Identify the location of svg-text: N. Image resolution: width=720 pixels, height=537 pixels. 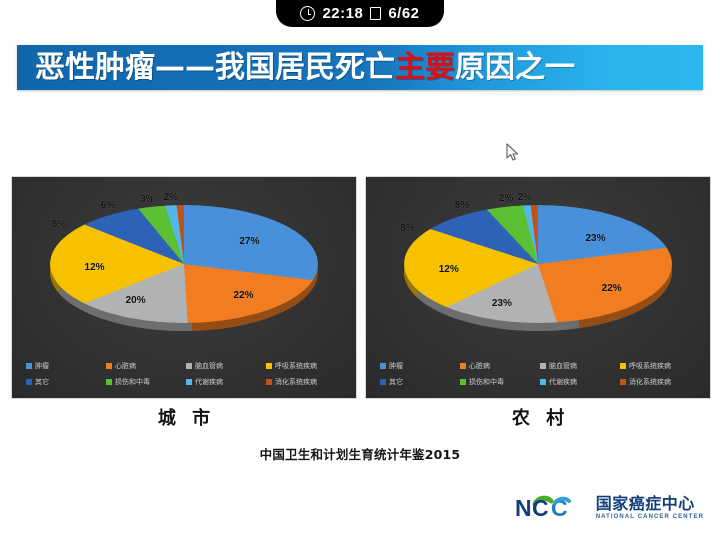
(523, 508).